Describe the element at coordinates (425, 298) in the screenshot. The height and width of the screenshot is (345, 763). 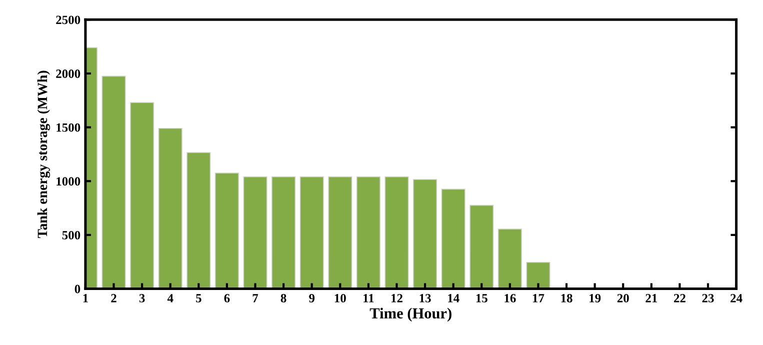
I see `x-tick-label: 13` at that location.